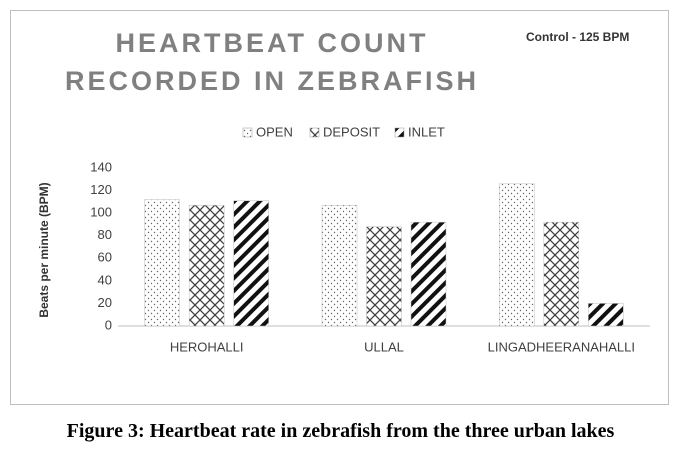 This screenshot has width=681, height=457. Describe the element at coordinates (578, 37) in the screenshot. I see `annotation: Control - 125 BPM` at that location.